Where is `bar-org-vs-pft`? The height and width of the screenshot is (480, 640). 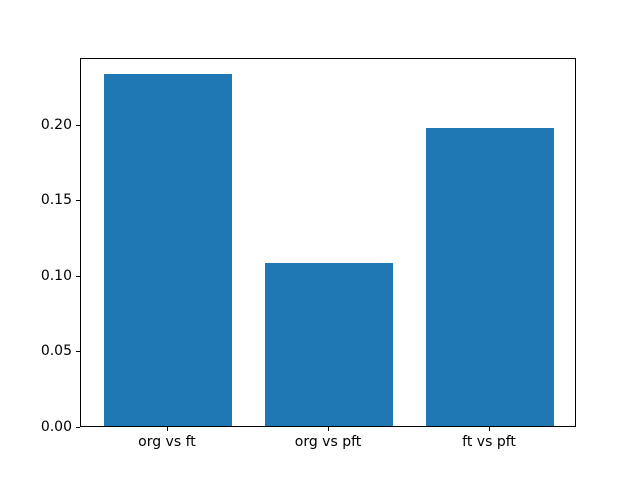 bar-org-vs-pft is located at coordinates (329, 344).